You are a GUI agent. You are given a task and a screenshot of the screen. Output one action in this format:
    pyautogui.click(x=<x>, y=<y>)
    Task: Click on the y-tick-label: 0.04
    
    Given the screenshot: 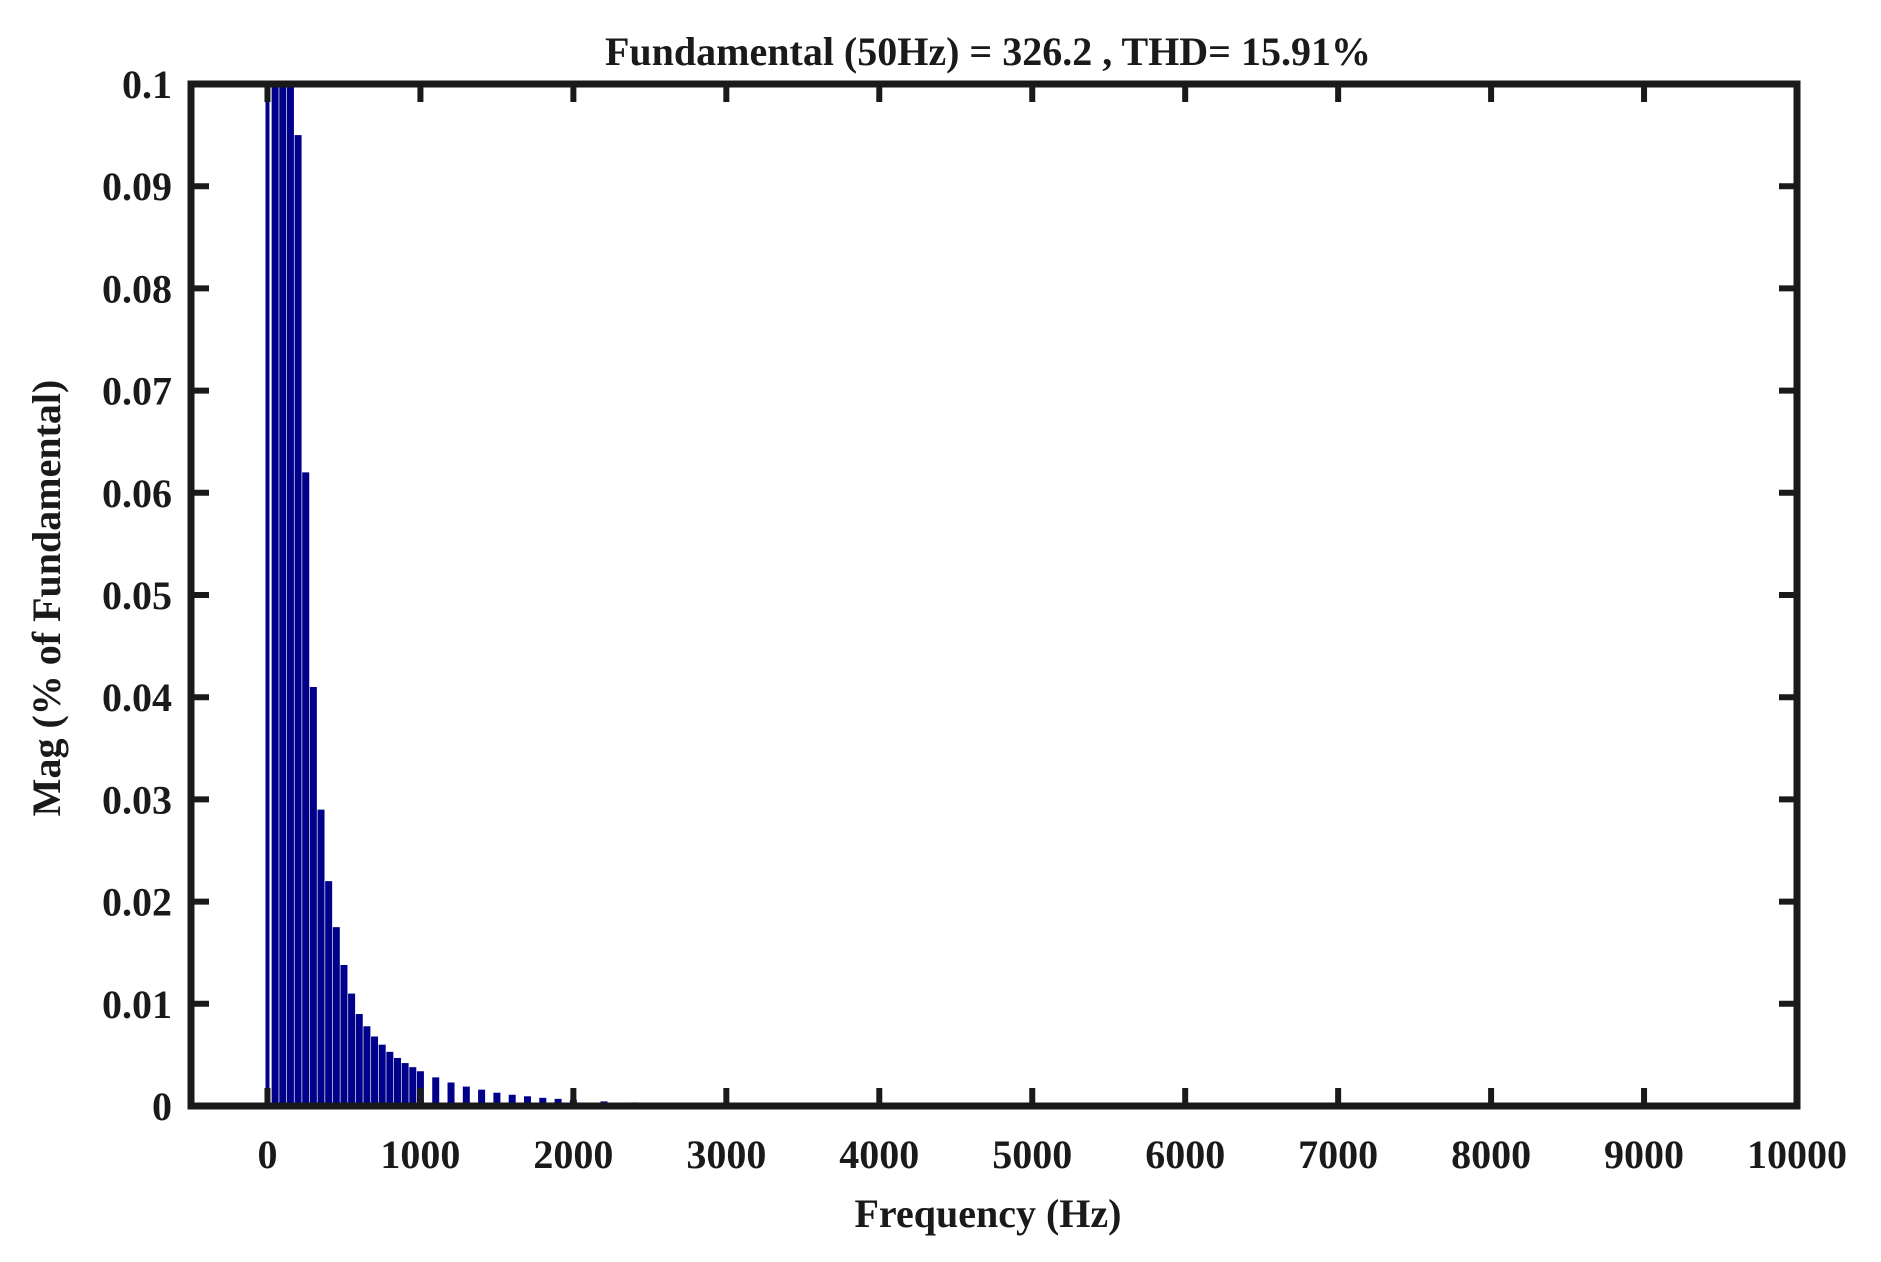 What is the action you would take?
    pyautogui.click(x=137, y=697)
    